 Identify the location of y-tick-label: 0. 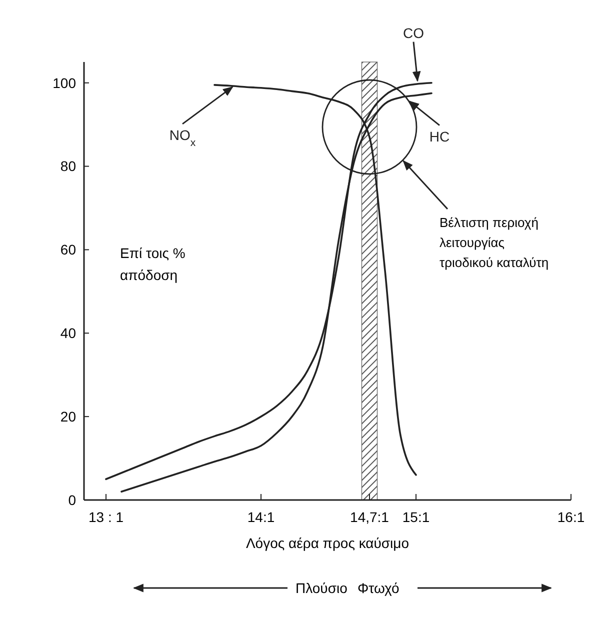
(72, 500).